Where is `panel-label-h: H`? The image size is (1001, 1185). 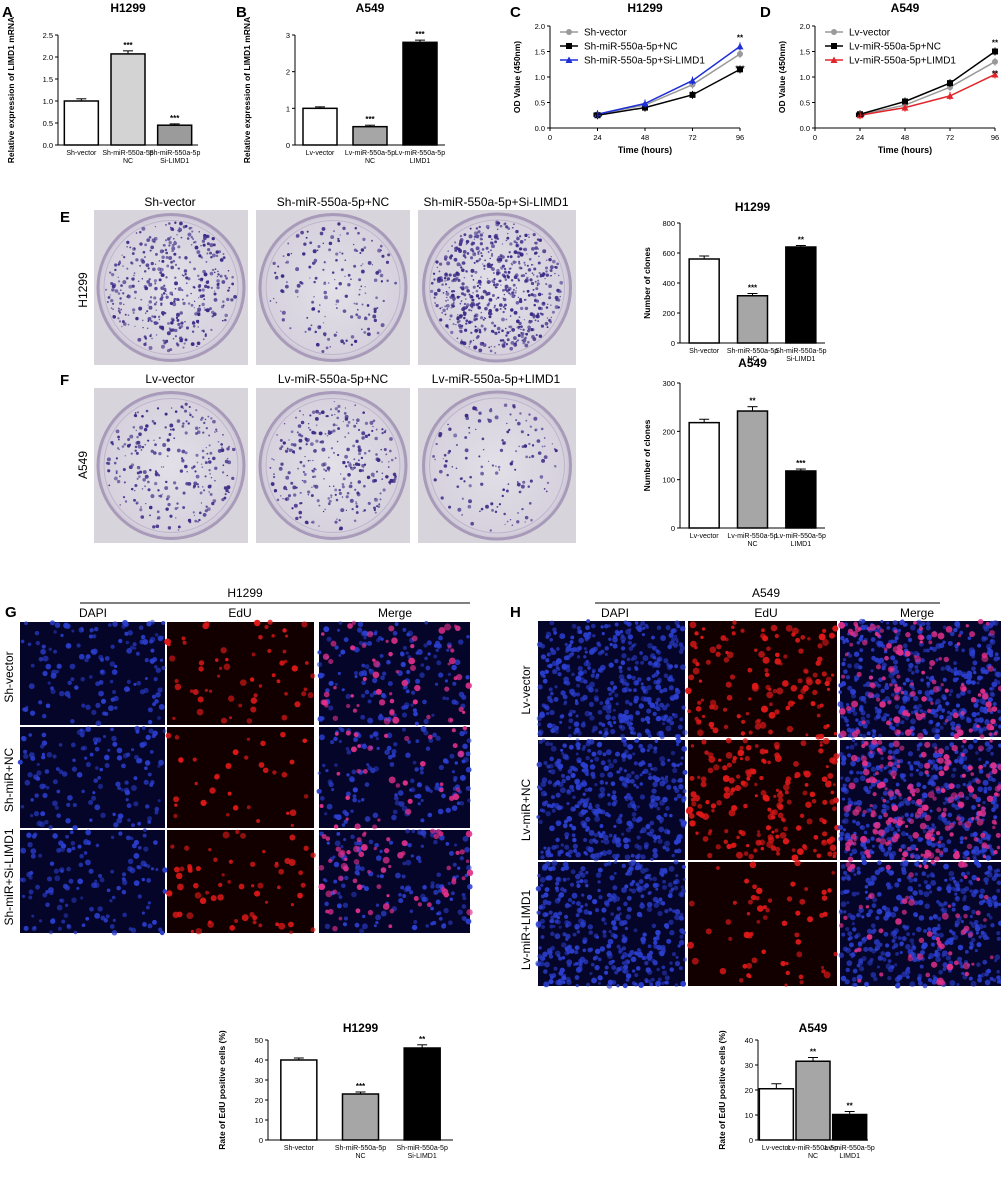
panel-label-h: H is located at coordinates (515, 612).